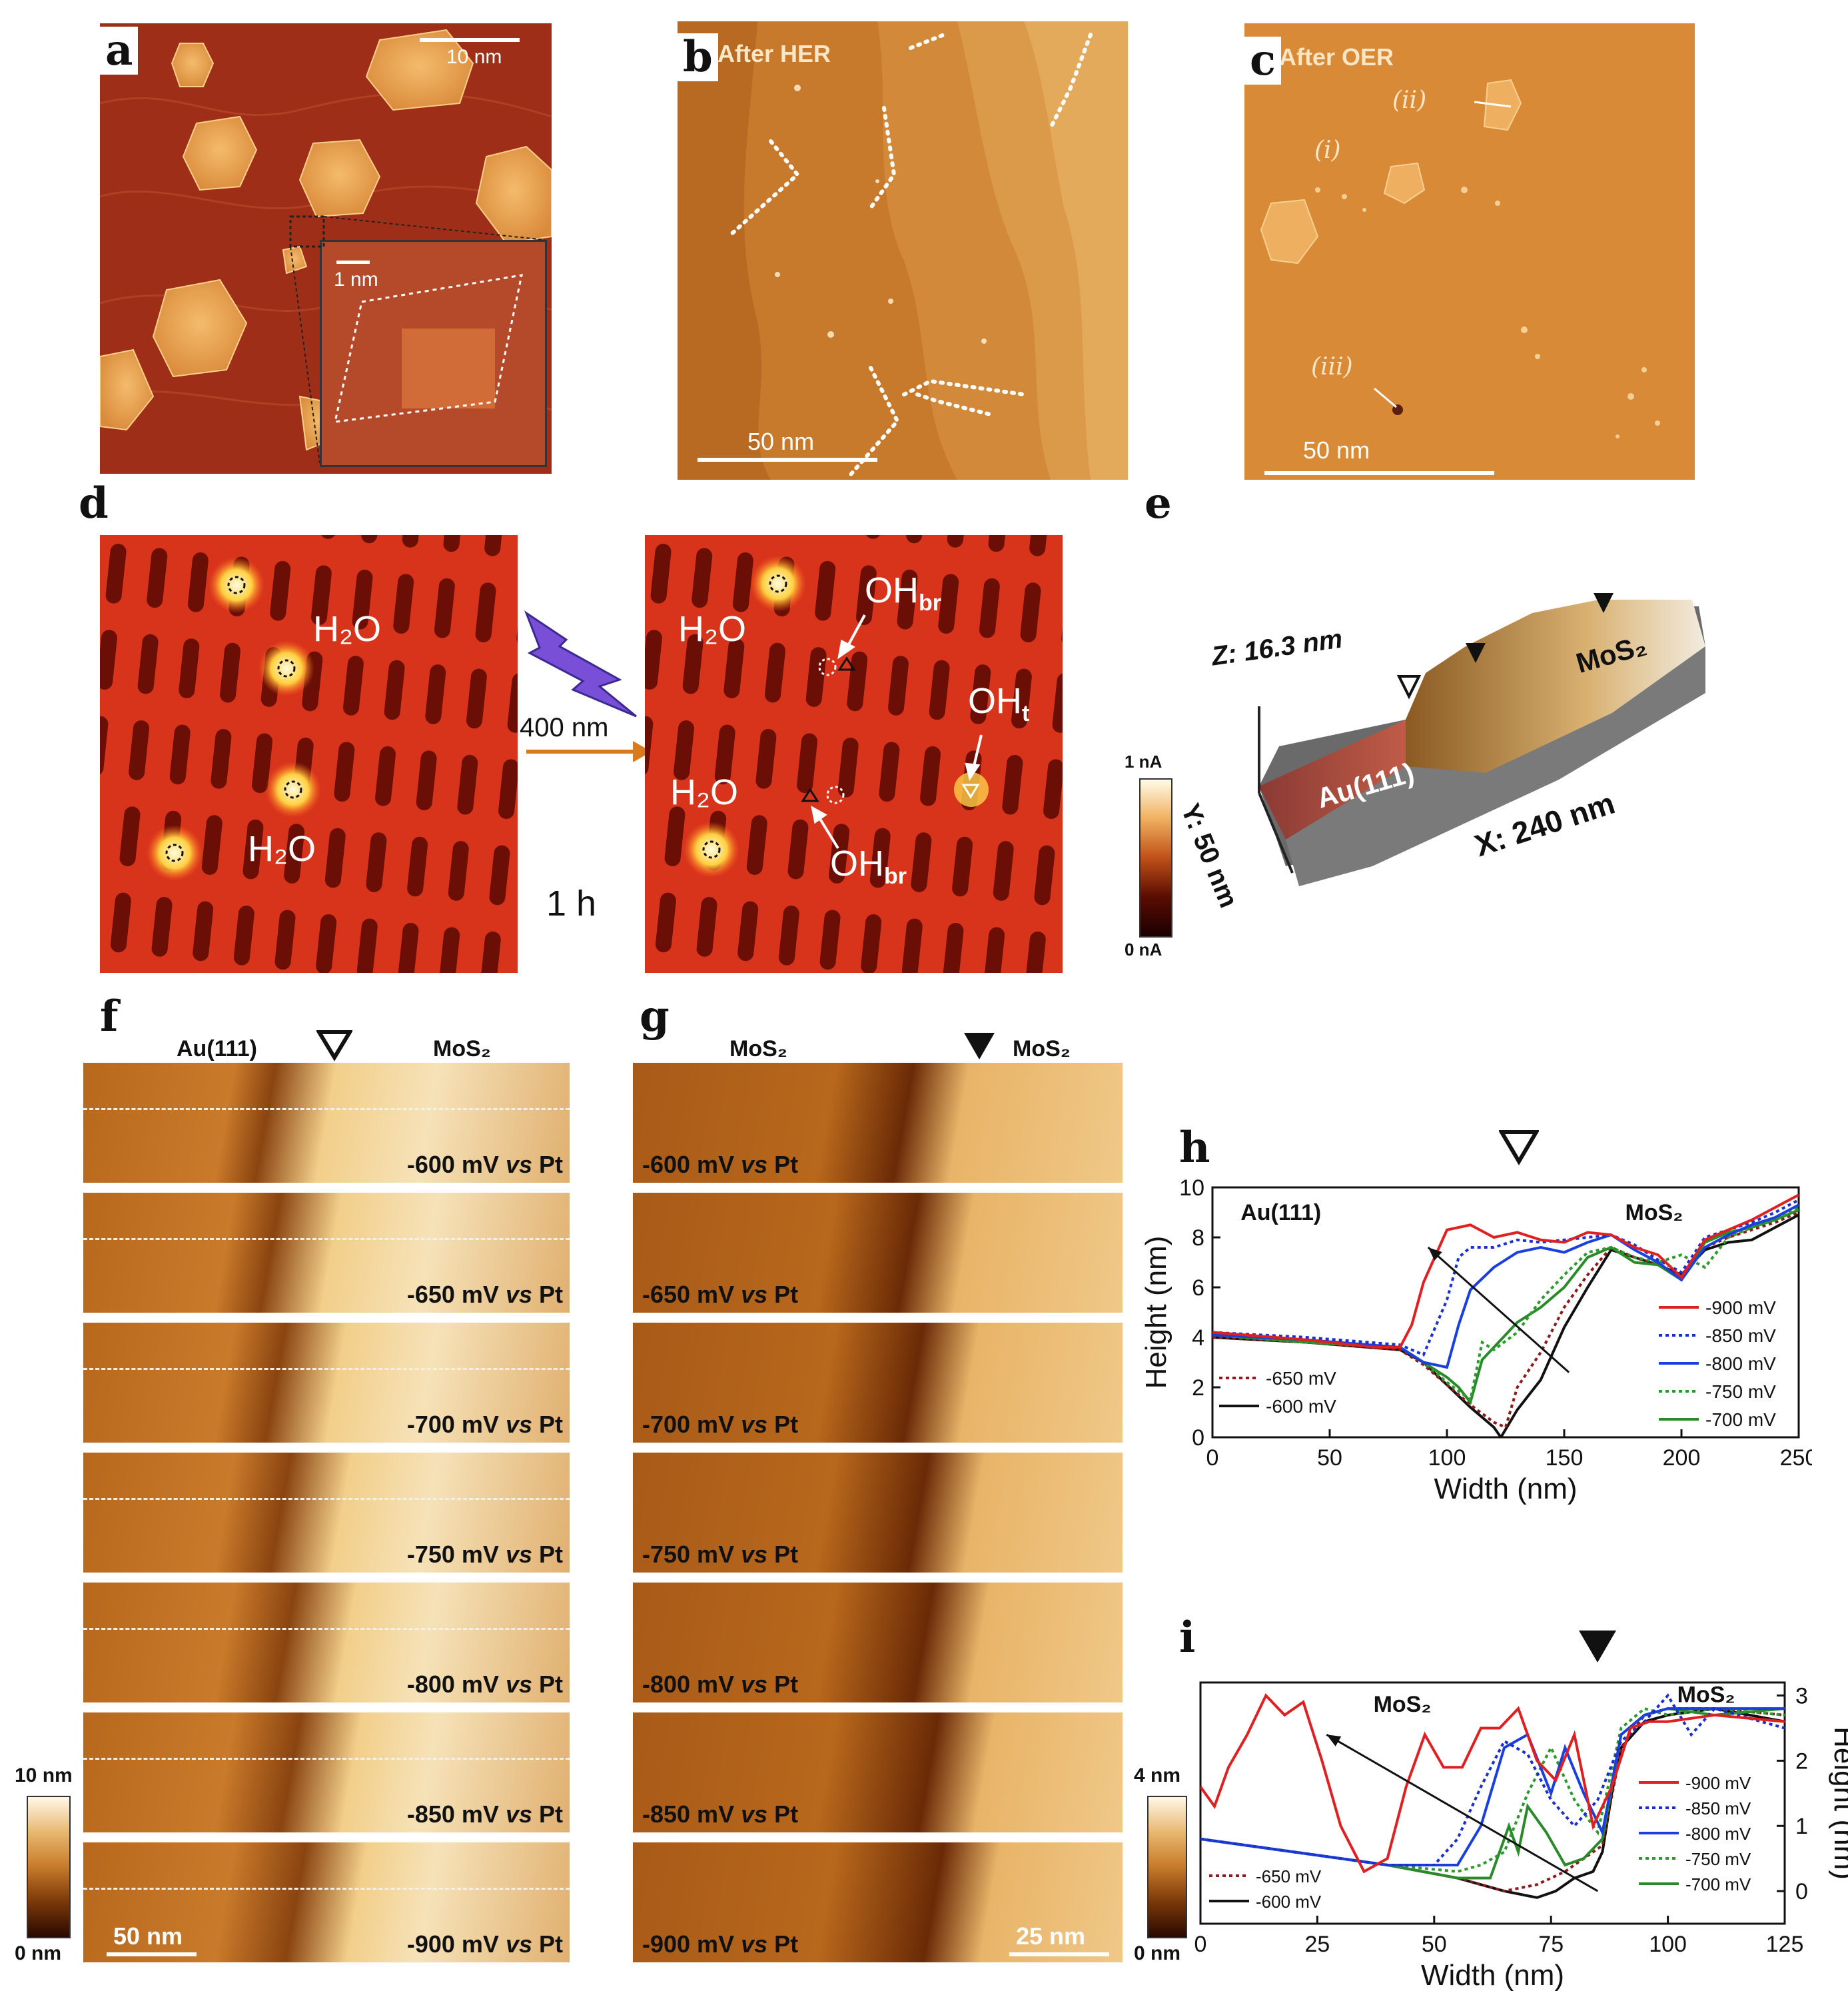  Describe the element at coordinates (704, 792) in the screenshot. I see `panel-d-after-water-2: H₂O` at that location.